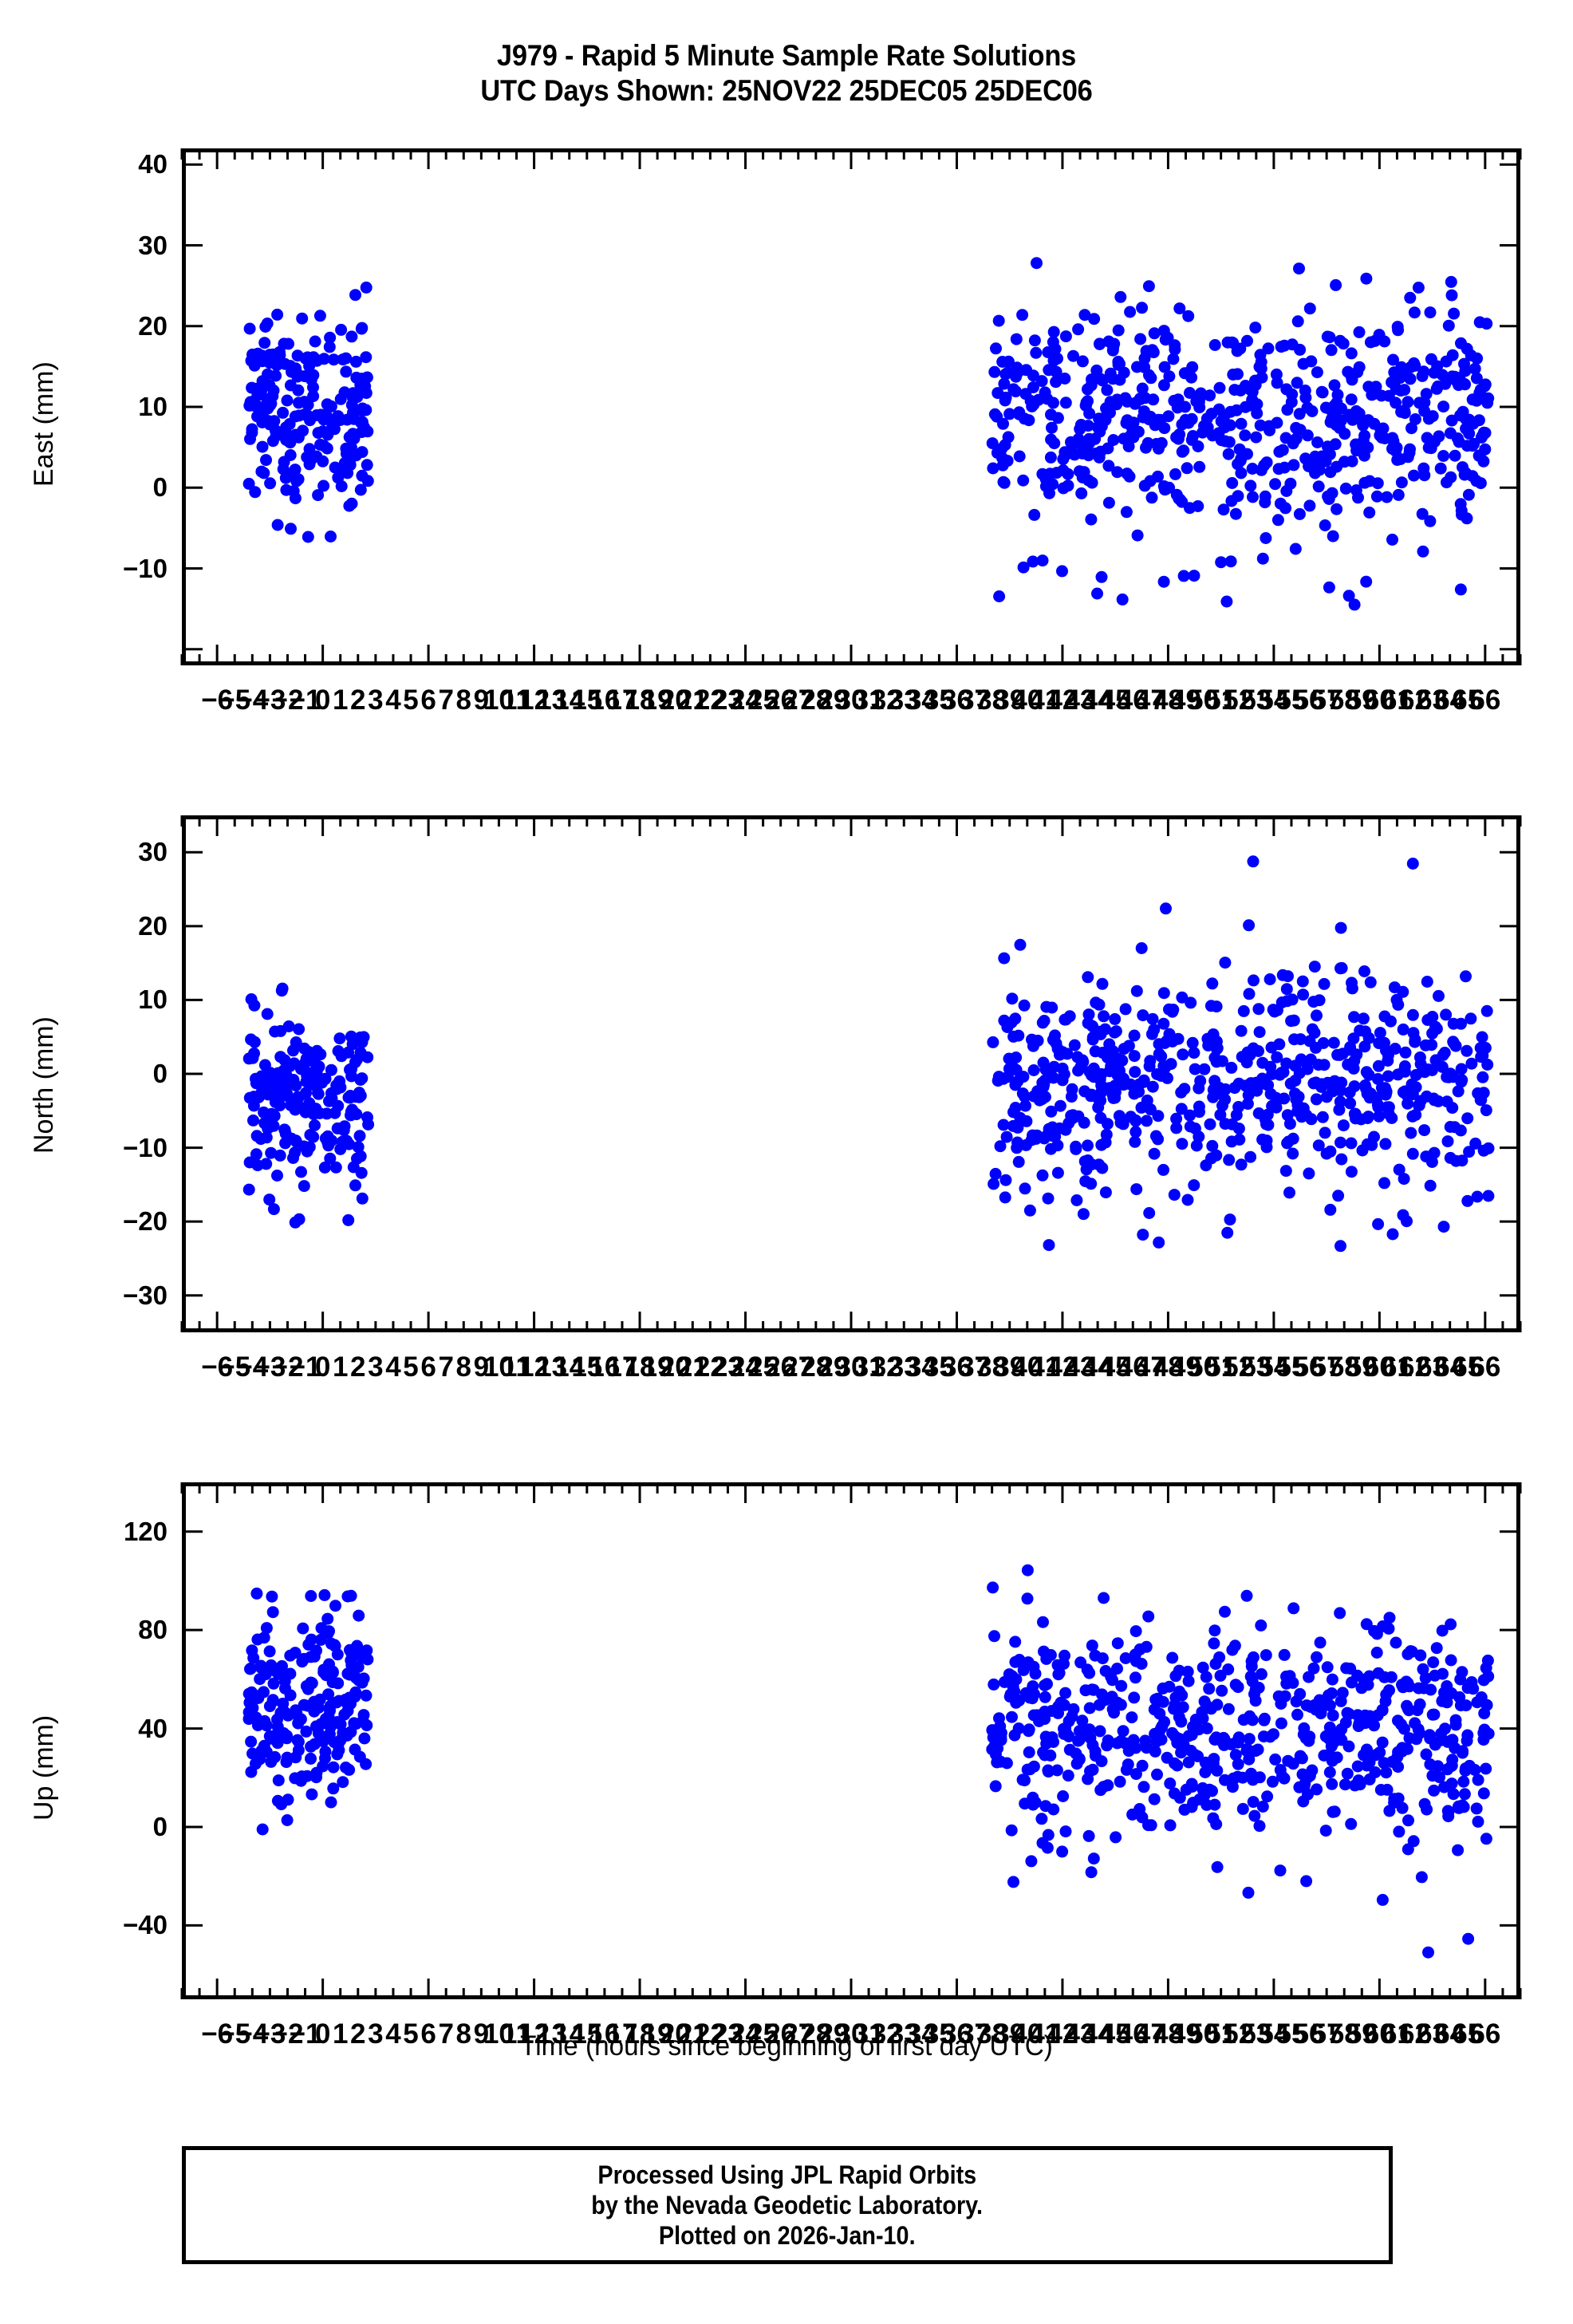  What do you see at coordinates (1115, 2034) in the screenshot?
I see `x-tick-label: 45` at bounding box center [1115, 2034].